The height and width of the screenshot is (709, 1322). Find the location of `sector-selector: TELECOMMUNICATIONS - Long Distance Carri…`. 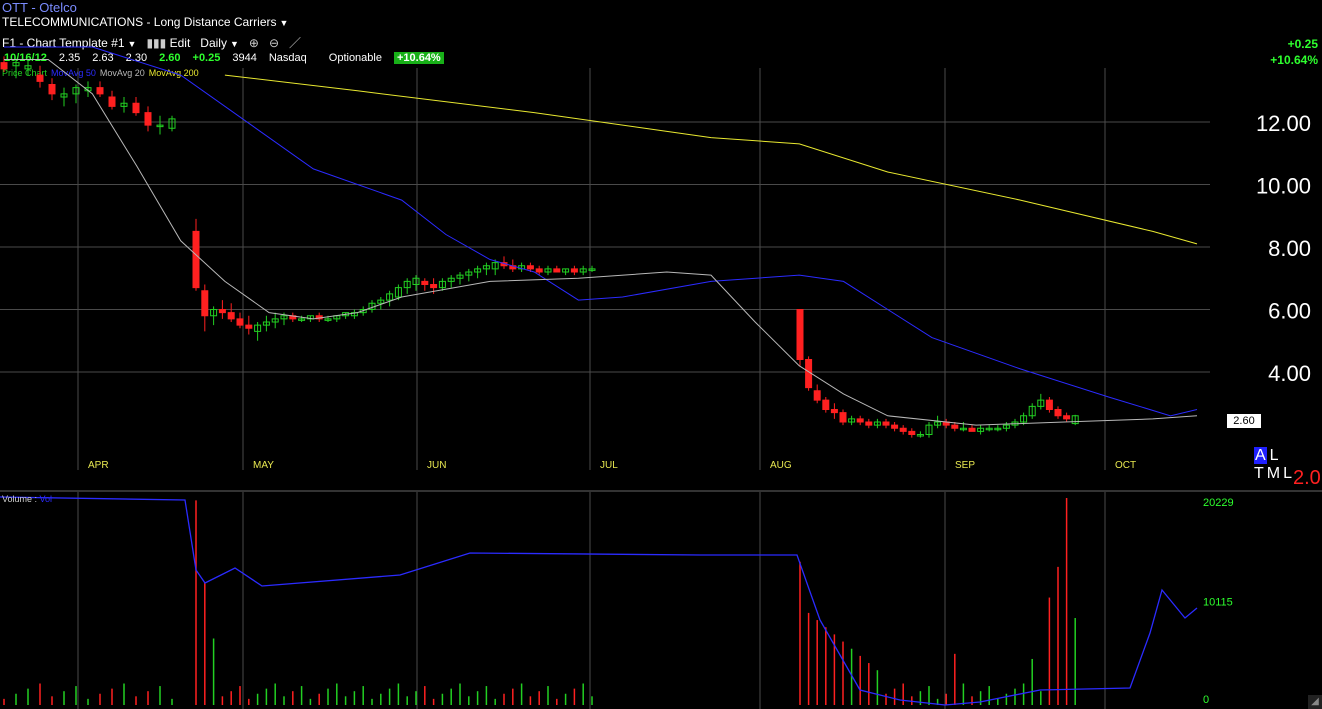

sector-selector: TELECOMMUNICATIONS - Long Distance Carri… is located at coordinates (145, 22).